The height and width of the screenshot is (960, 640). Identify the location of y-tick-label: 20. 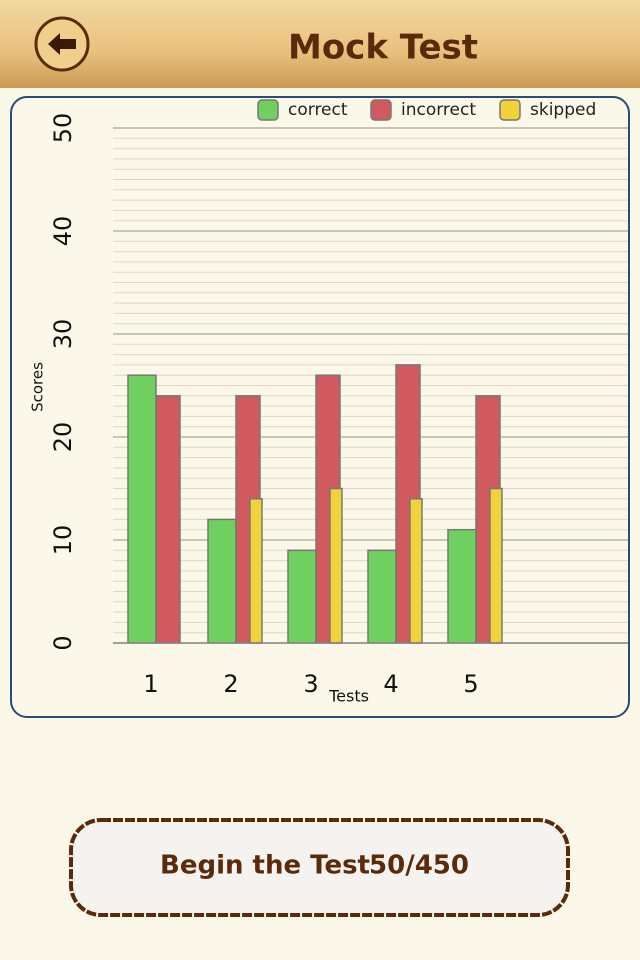
(63, 437).